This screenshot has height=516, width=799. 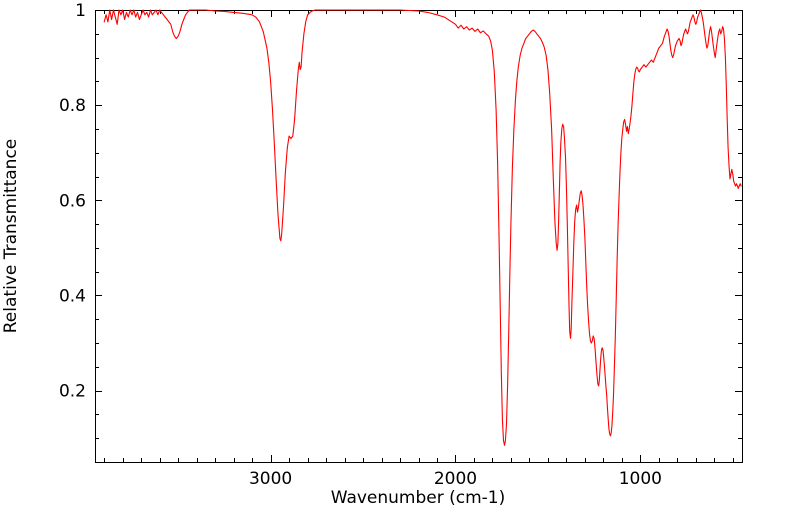 What do you see at coordinates (80, 11) in the screenshot?
I see `y-tick-label: 1` at bounding box center [80, 11].